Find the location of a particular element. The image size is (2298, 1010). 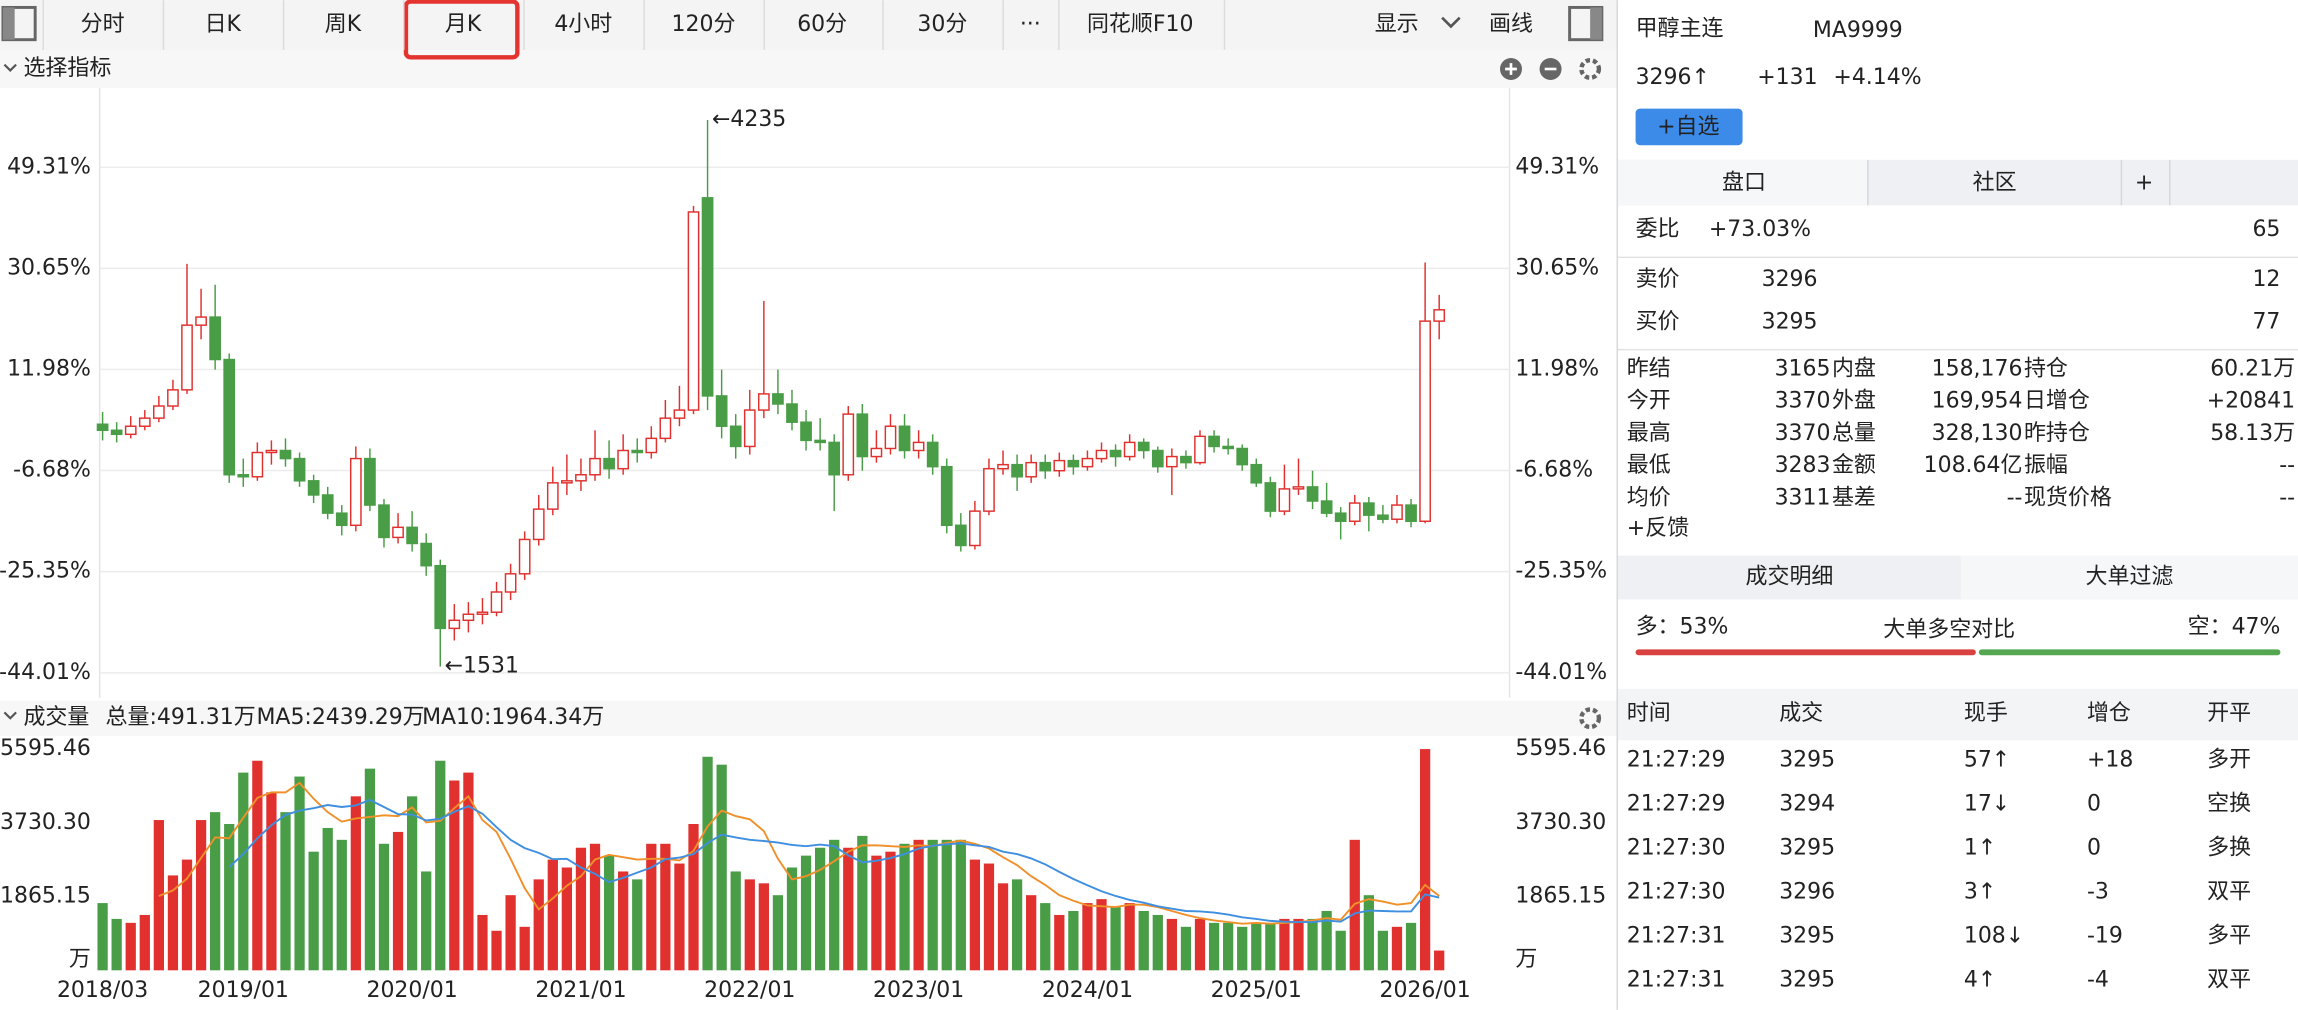

stat-value: 169,954 is located at coordinates (1977, 401).